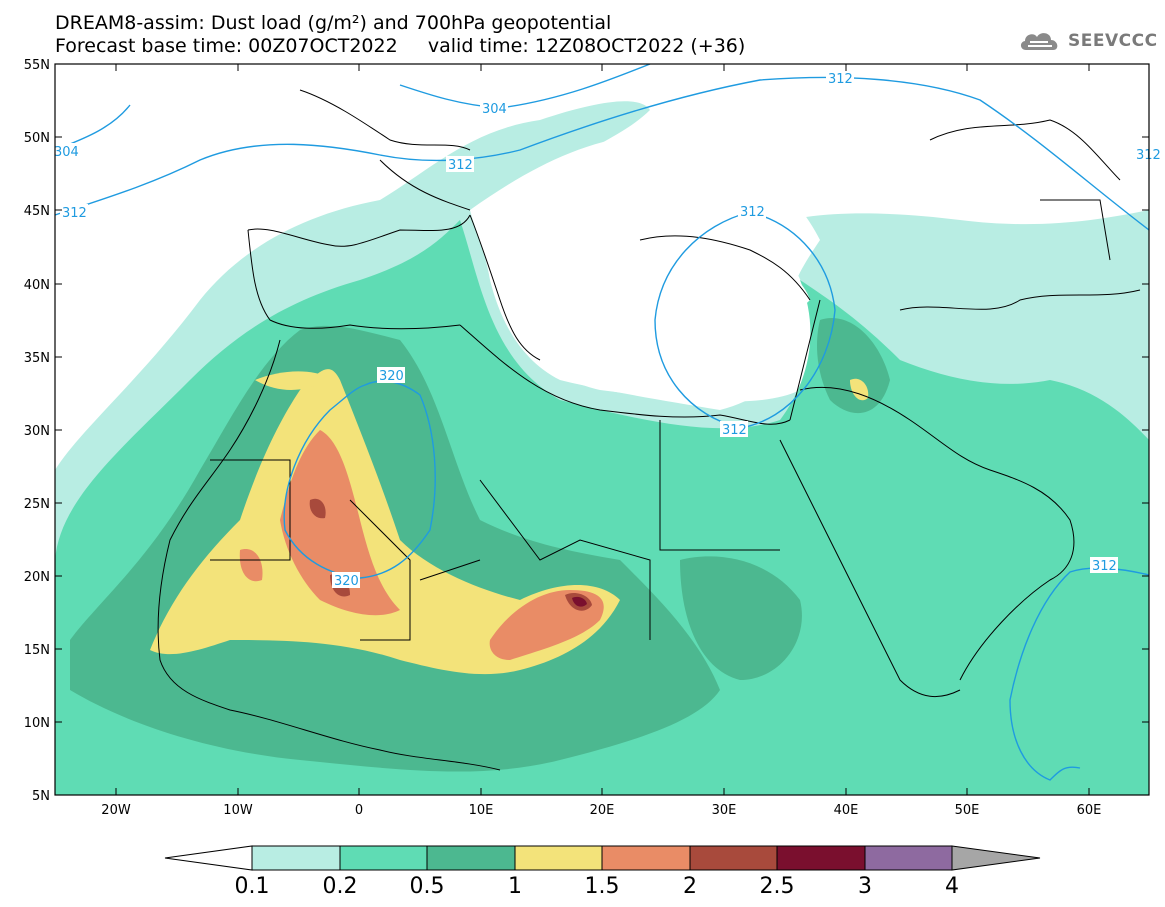 This screenshot has width=1165, height=907. I want to click on colorbar-label: 3, so click(865, 886).